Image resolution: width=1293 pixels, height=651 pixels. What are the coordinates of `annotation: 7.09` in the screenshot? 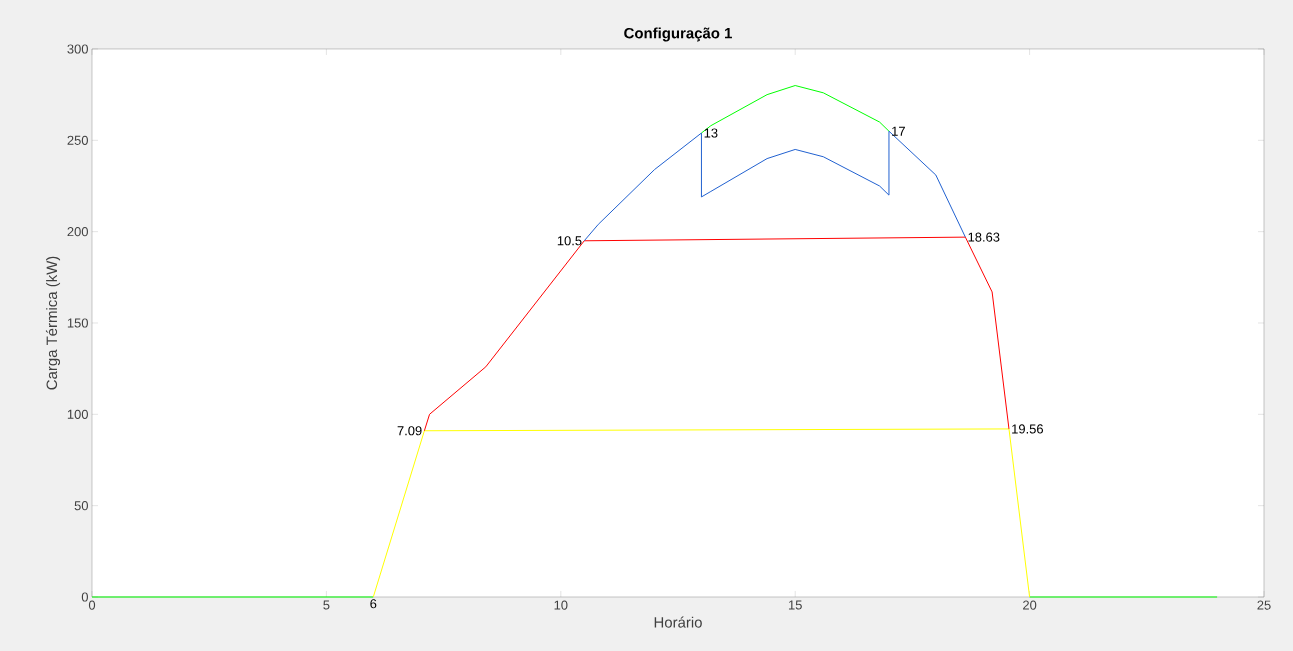 It's located at (409, 431).